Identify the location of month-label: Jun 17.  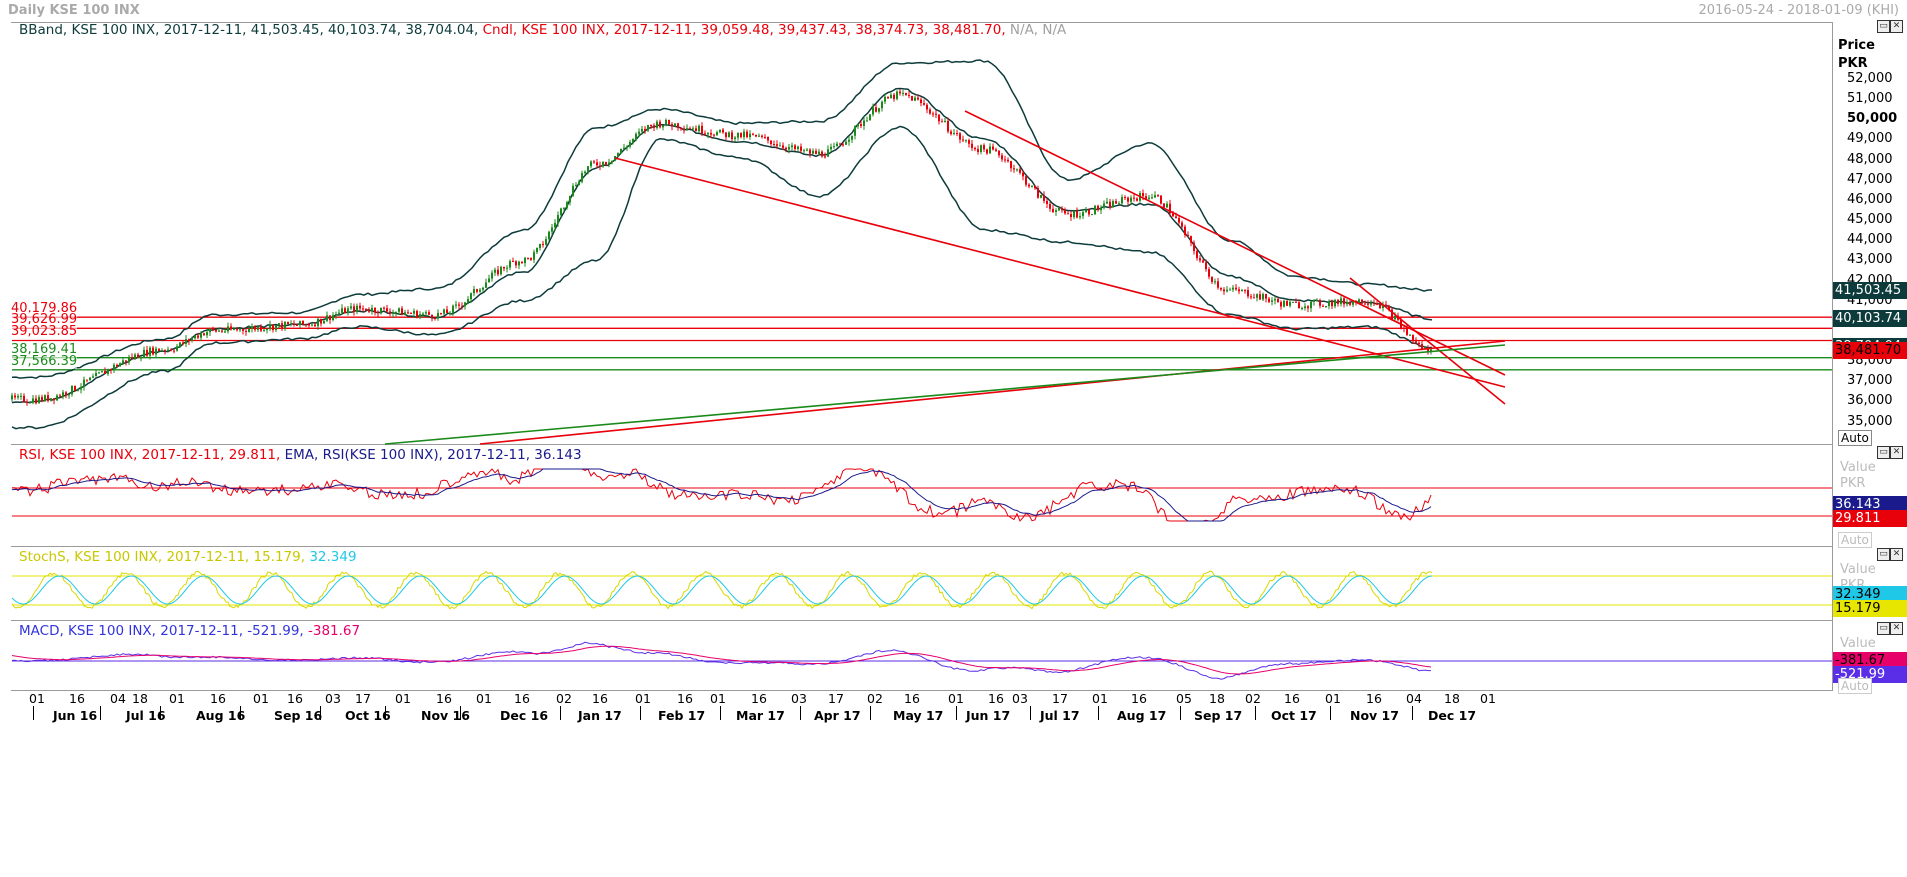
(988, 715).